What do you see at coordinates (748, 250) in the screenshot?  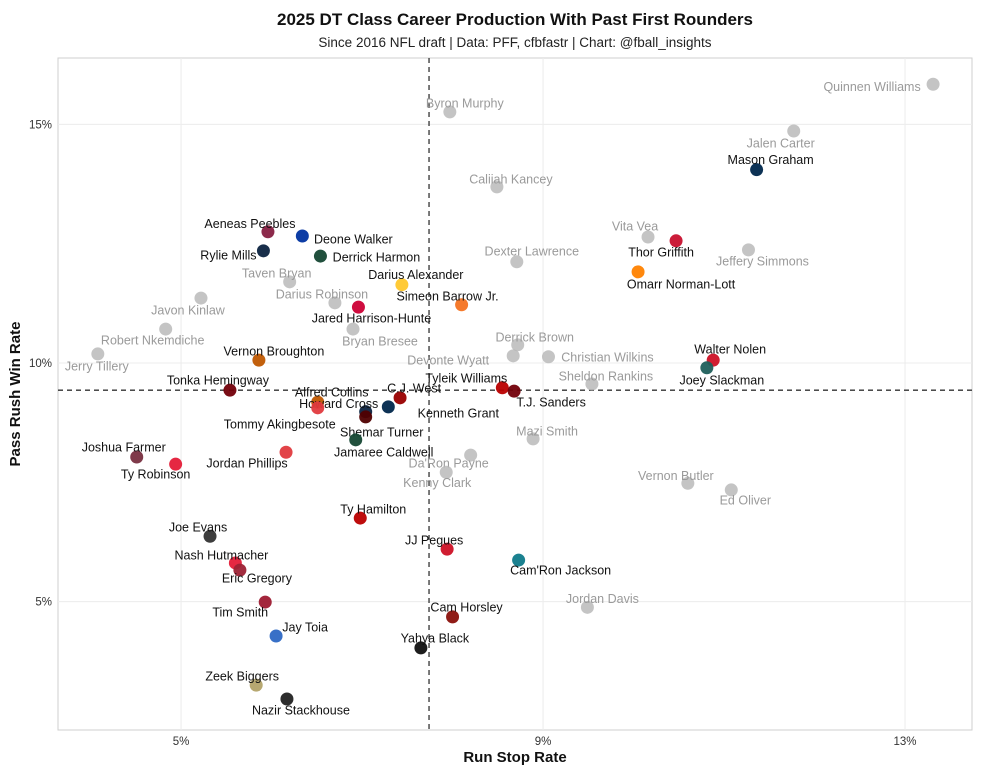 I see `point-marker-jeffery-simmons` at bounding box center [748, 250].